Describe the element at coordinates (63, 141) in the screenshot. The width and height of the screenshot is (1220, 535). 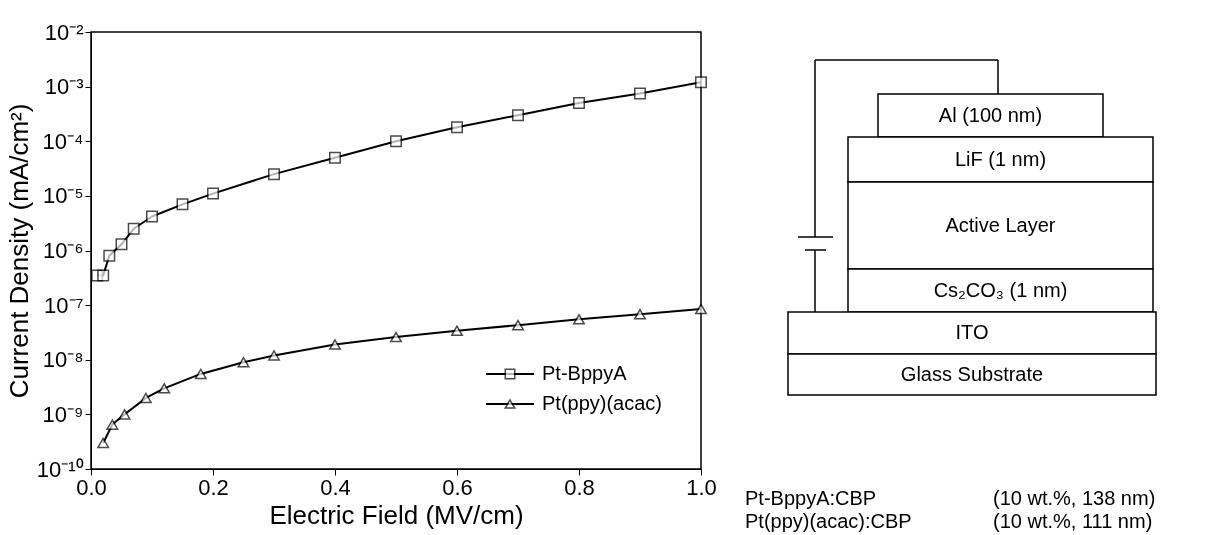
I see `y-tick-label: 10⁻⁴` at that location.